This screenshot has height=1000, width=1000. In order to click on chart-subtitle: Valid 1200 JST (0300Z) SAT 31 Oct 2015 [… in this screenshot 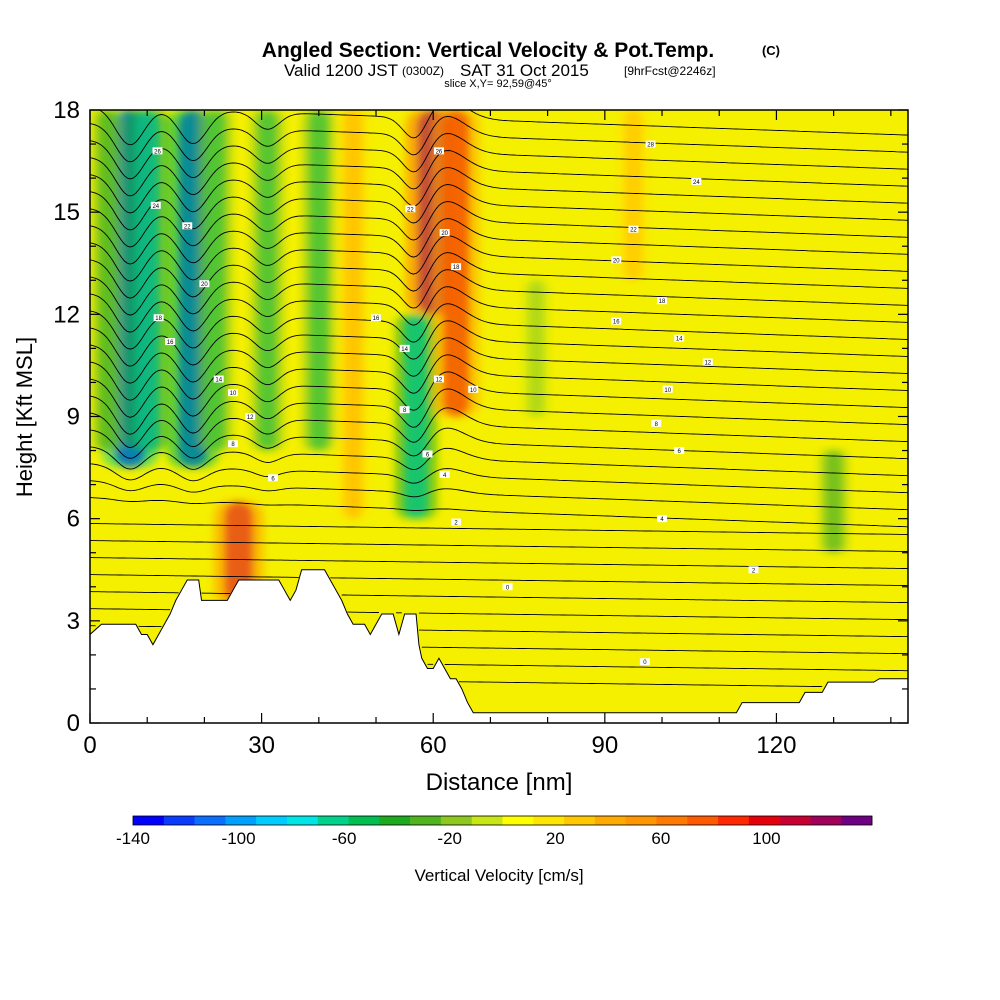, I will do `click(500, 70)`.